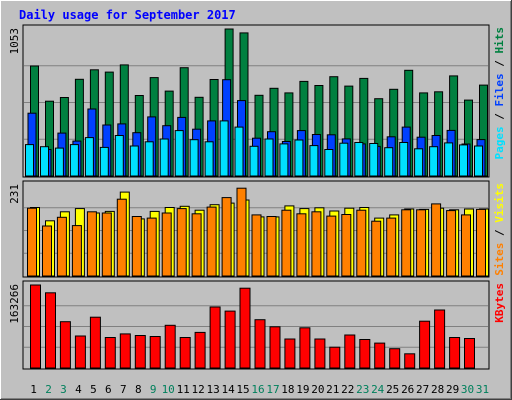 Image resolution: width=512 pixels, height=400 pixels. Describe the element at coordinates (153, 389) in the screenshot. I see `x-tick-label-9: 9` at that location.